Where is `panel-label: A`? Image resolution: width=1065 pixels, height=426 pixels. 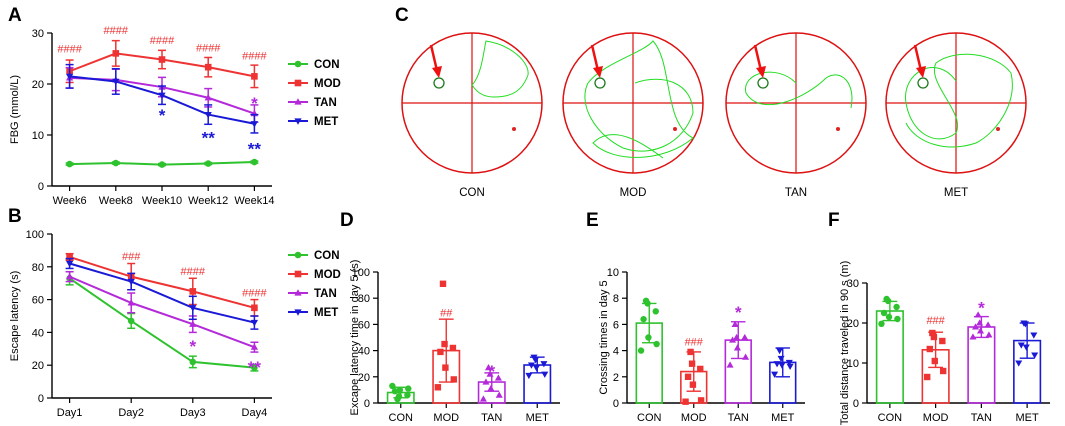 panel-label: A is located at coordinates (15, 15).